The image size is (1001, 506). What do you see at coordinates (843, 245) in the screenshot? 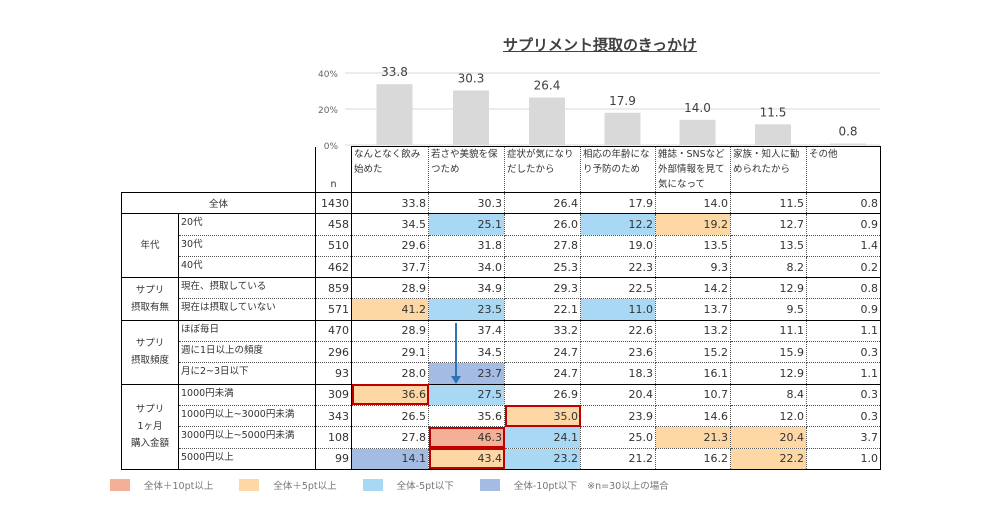
I see `data-cell: 1.4` at bounding box center [843, 245].